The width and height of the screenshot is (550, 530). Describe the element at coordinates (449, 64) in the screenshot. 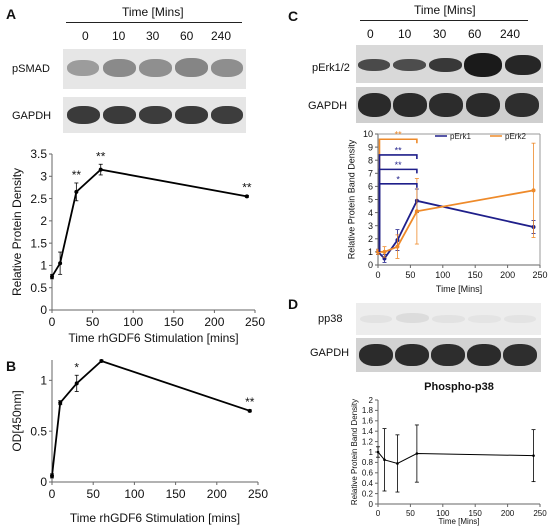

I see `panel-c-perk-blot` at that location.